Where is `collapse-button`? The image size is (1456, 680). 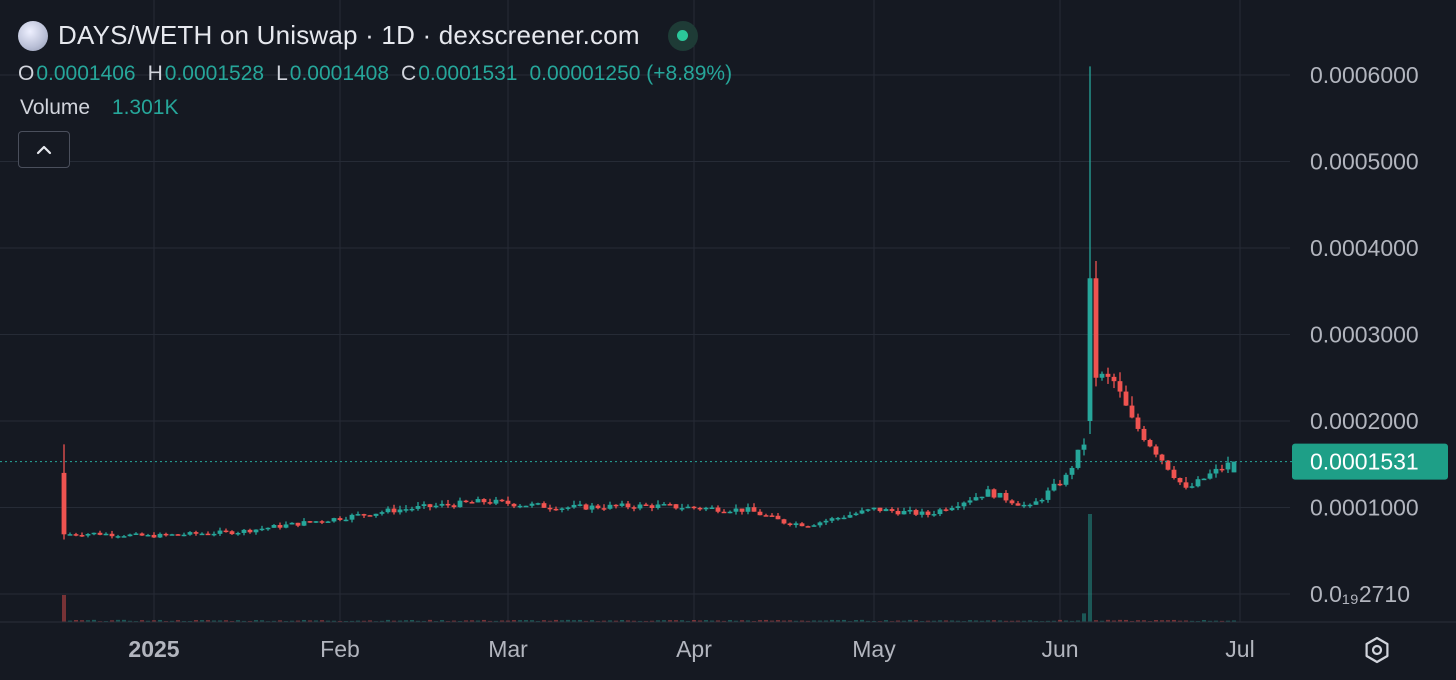 collapse-button is located at coordinates (44, 149).